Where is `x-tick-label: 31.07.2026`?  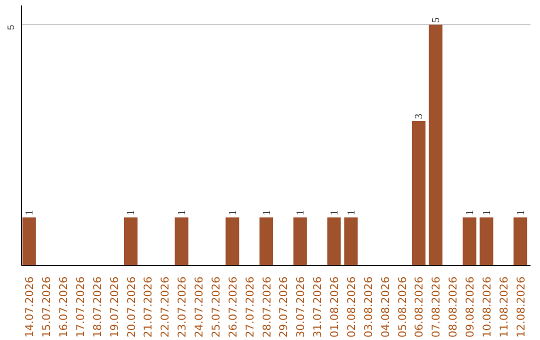 x-tick-label: 31.07.2026 is located at coordinates (317, 307).